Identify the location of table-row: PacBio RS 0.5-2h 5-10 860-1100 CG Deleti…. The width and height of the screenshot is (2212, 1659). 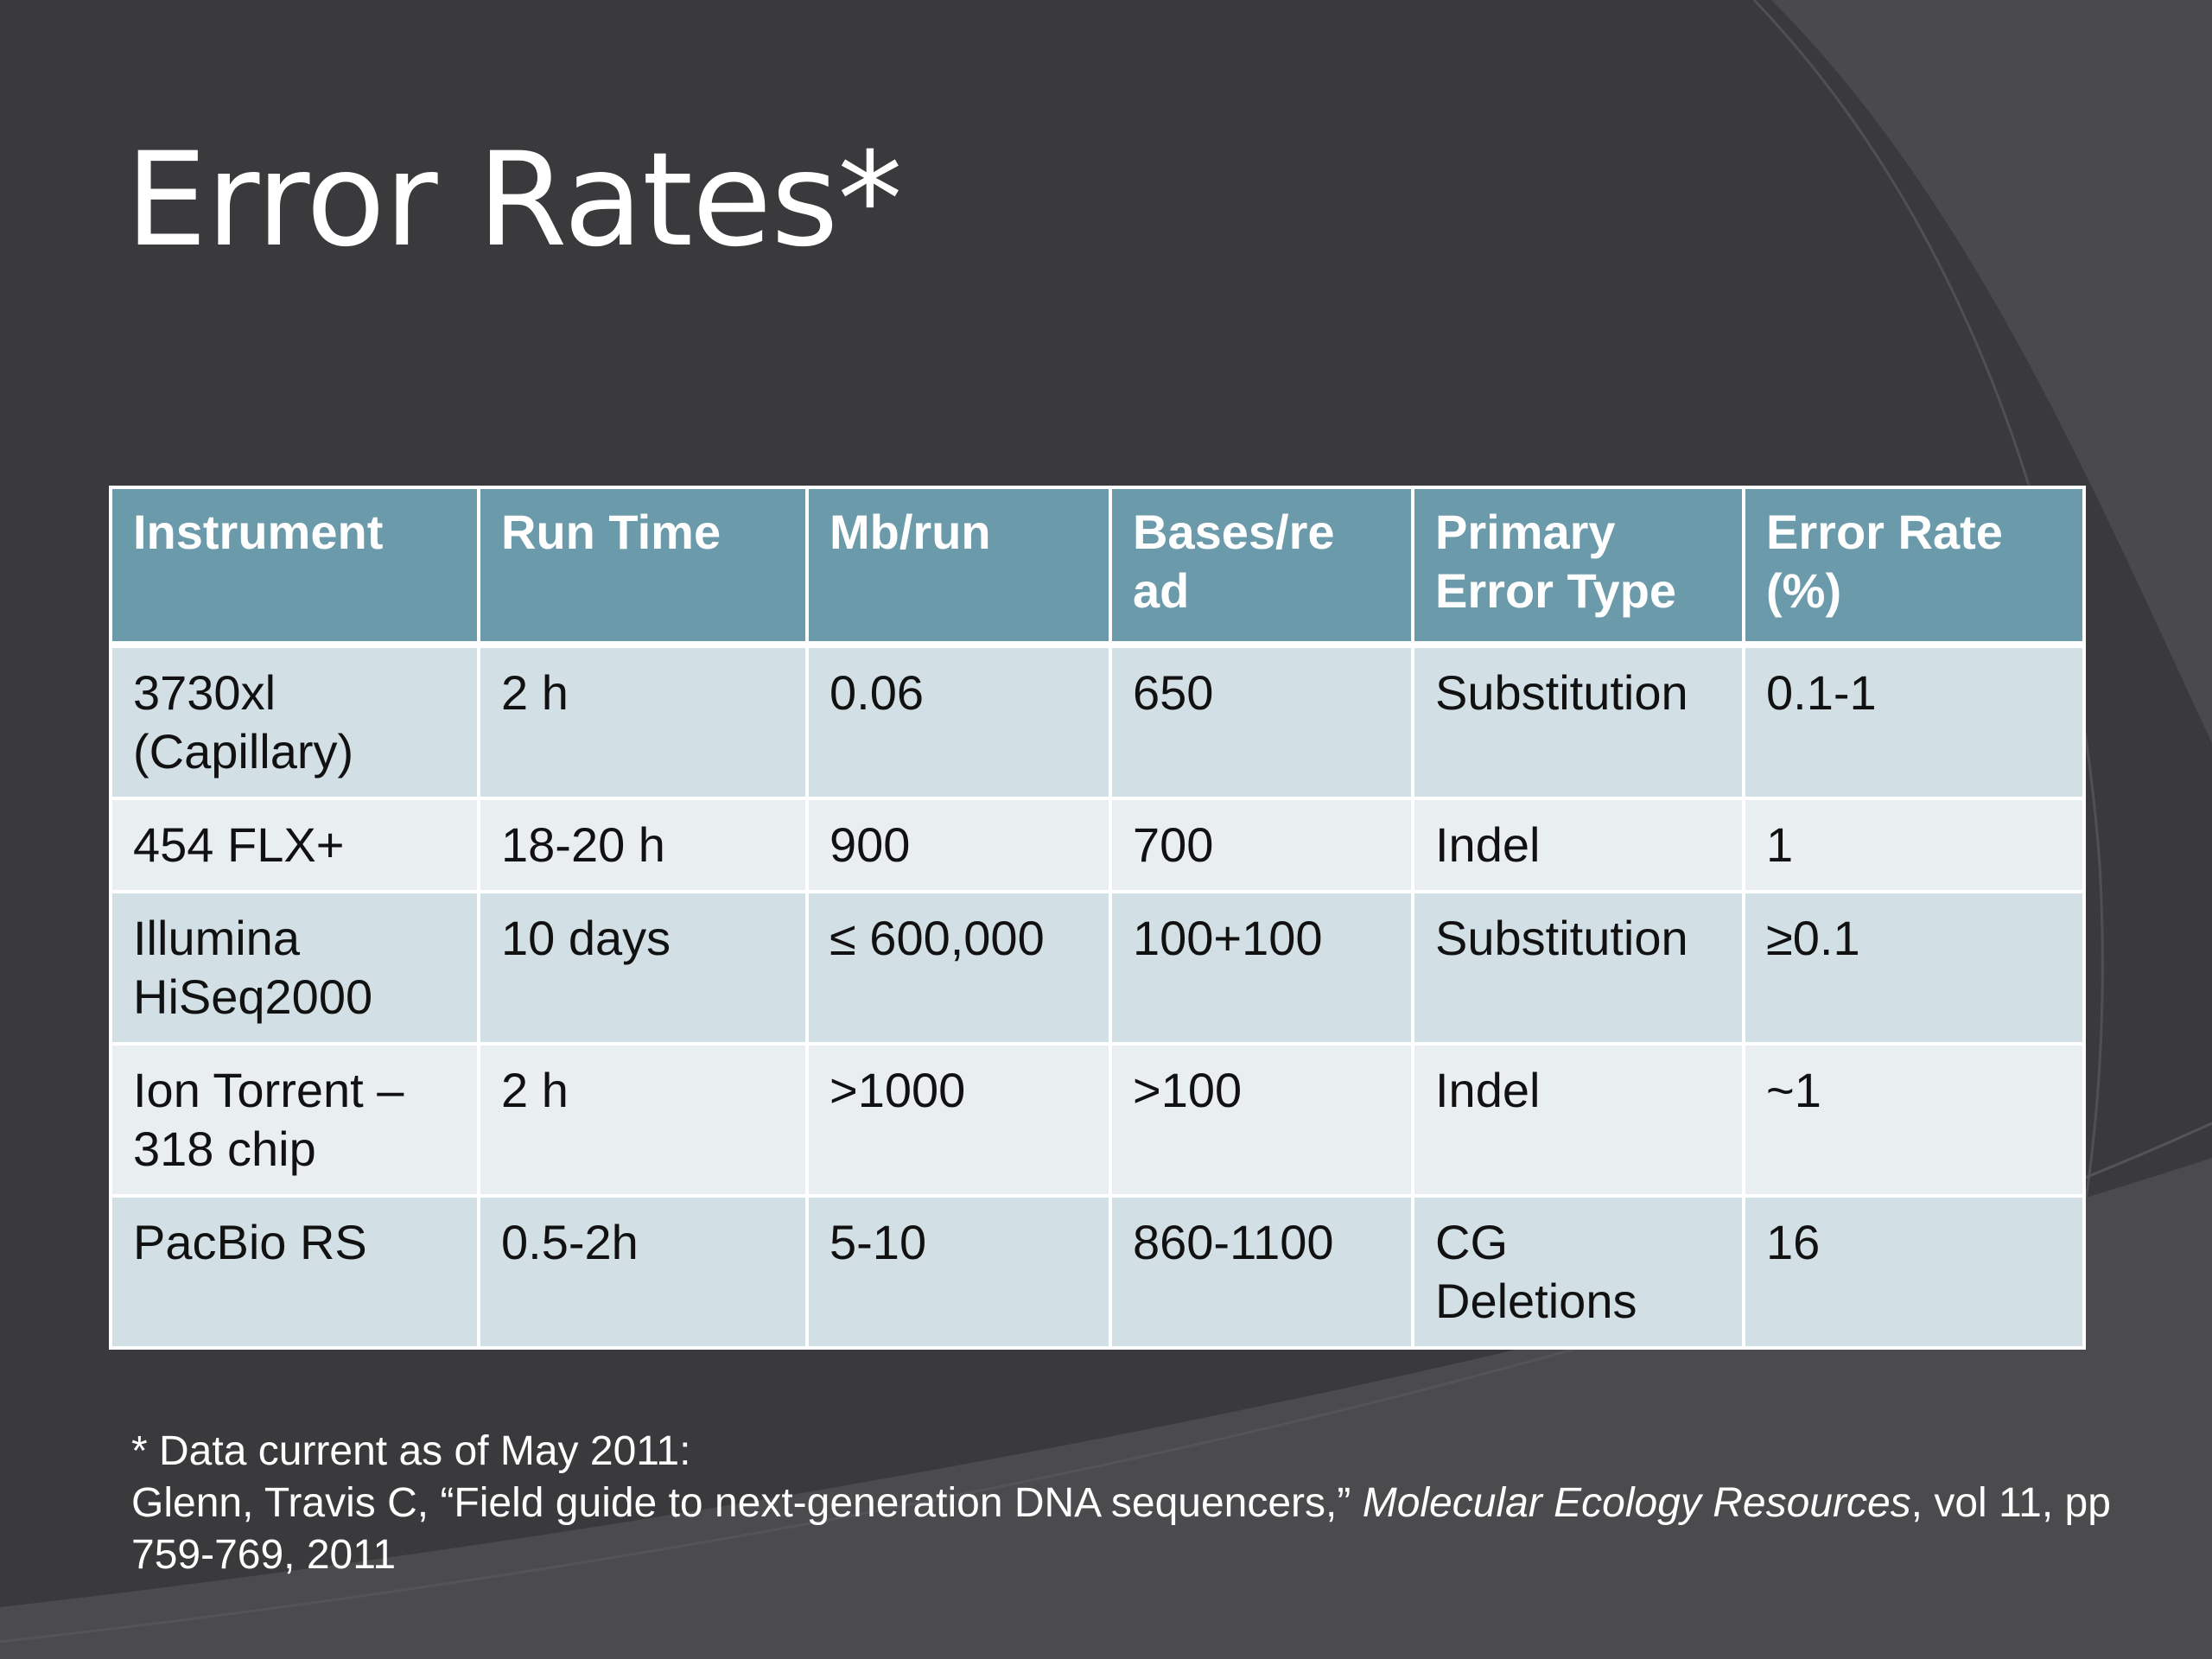
(1097, 1272).